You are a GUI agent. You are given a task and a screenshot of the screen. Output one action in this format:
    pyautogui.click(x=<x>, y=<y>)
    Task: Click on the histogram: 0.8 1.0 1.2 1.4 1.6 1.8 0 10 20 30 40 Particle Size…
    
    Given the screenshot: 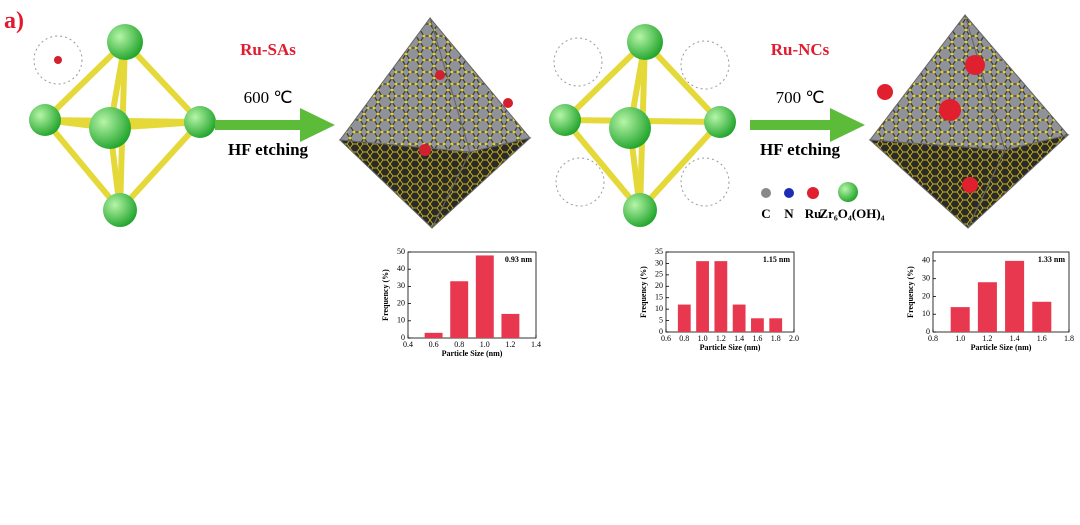 What is the action you would take?
    pyautogui.click(x=990, y=300)
    